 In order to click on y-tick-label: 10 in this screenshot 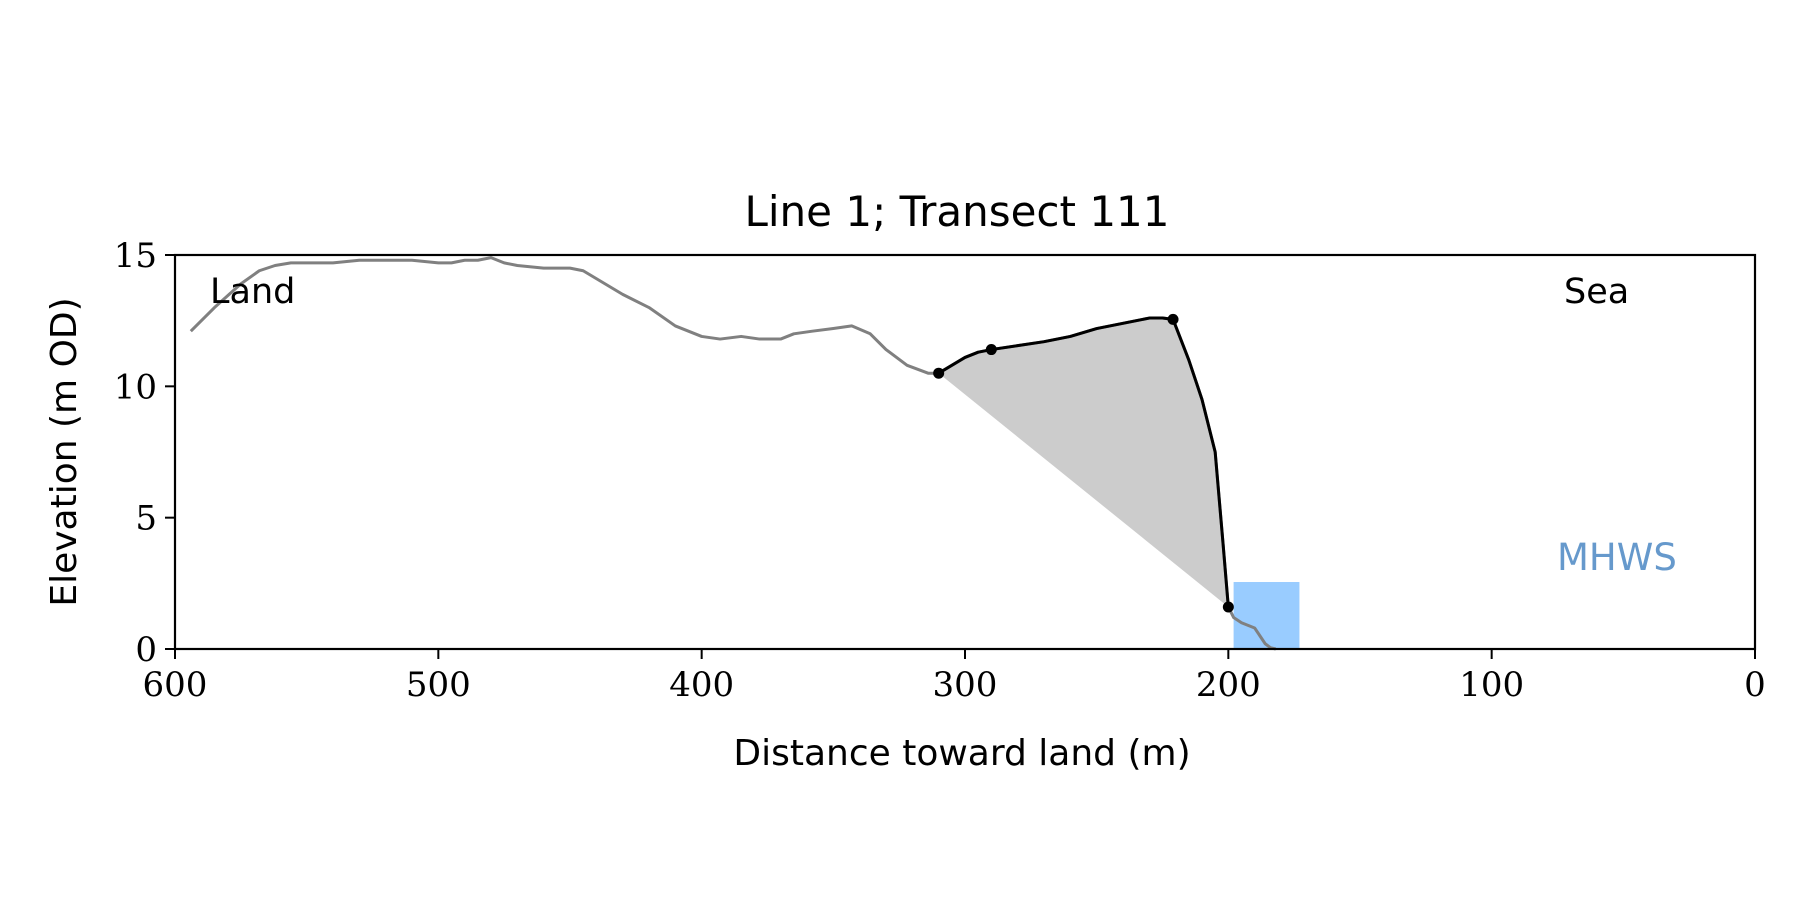, I will do `click(135, 387)`.